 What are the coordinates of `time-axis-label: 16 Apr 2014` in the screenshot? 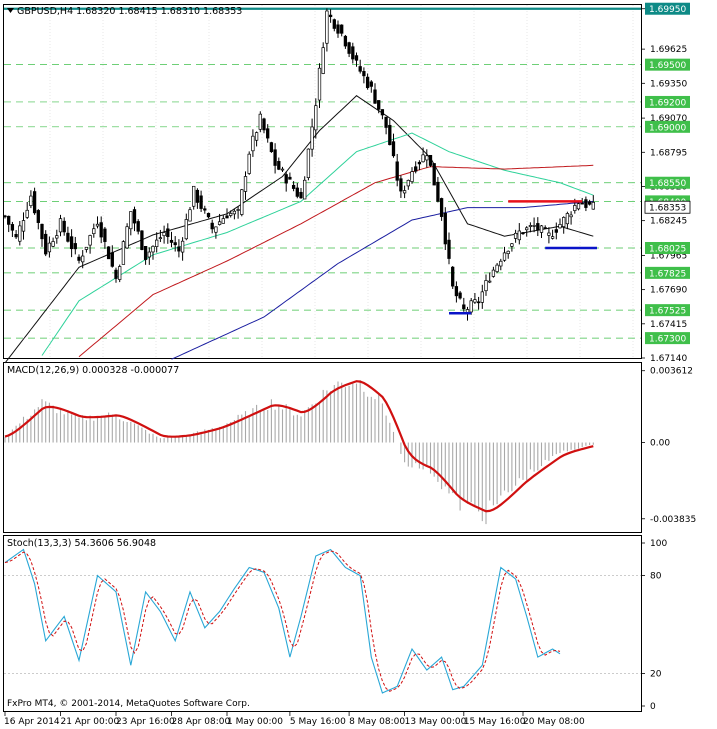 It's located at (32, 722).